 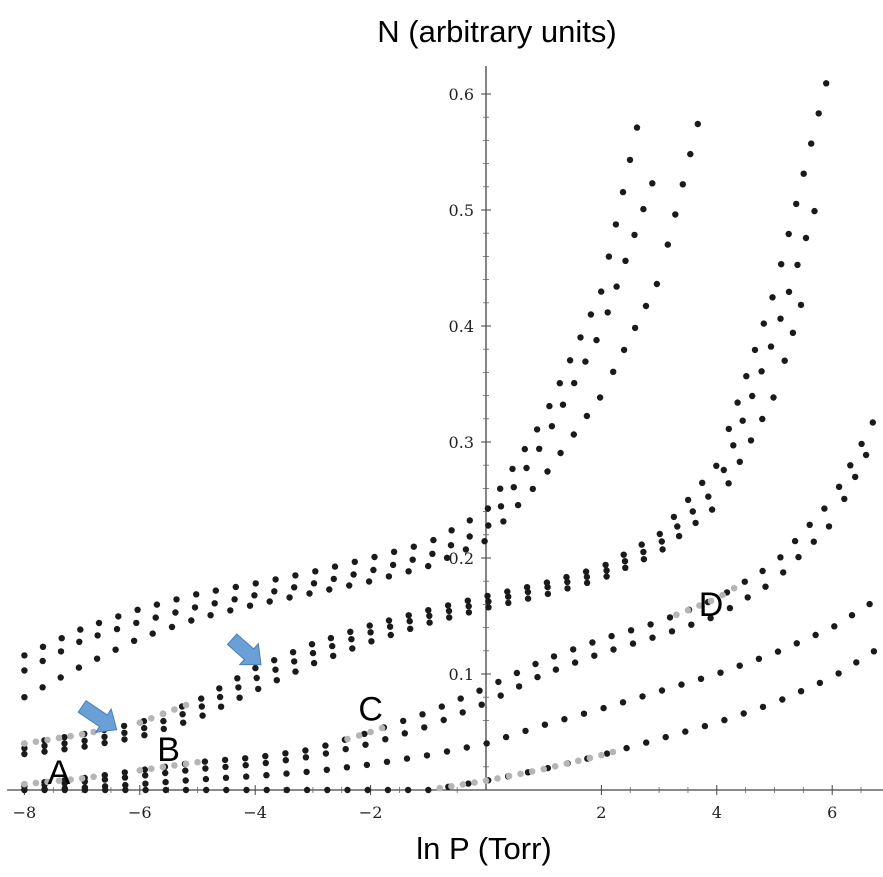 What do you see at coordinates (97, 717) in the screenshot?
I see `arrow-marker` at bounding box center [97, 717].